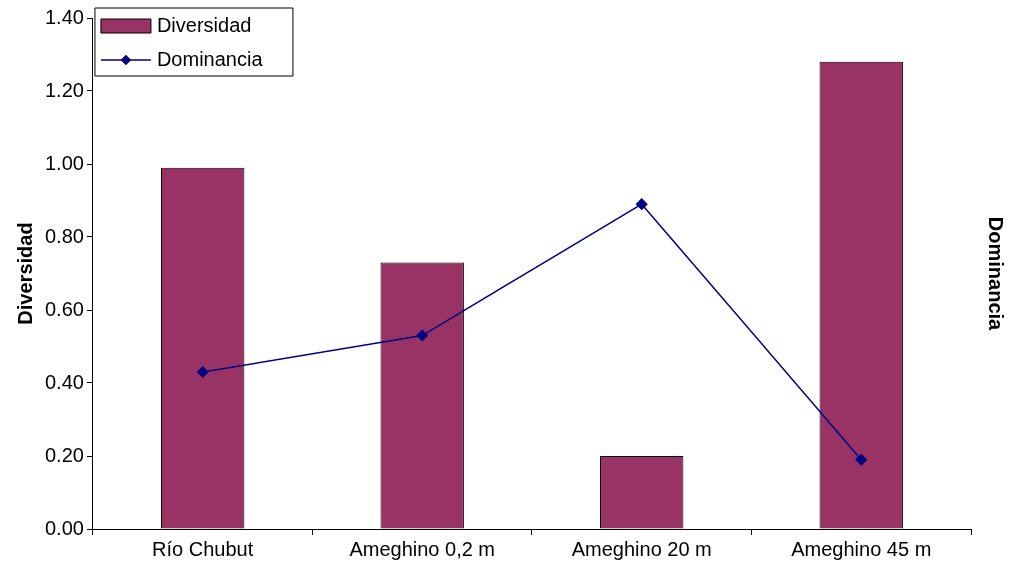  What do you see at coordinates (64, 454) in the screenshot?
I see `y-tick-label: 0.20` at bounding box center [64, 454].